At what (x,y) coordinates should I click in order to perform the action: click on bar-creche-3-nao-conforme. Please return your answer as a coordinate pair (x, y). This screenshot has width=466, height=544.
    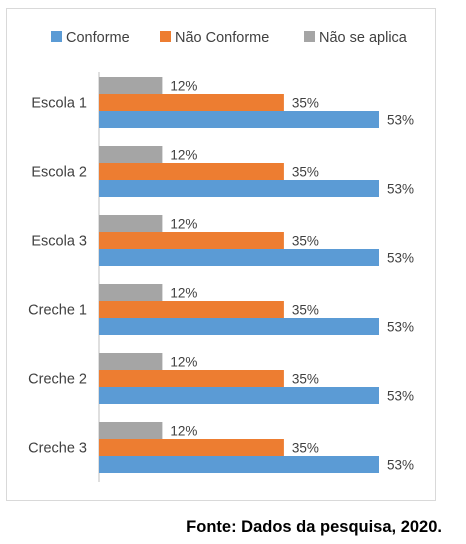
    Looking at the image, I should click on (191, 447).